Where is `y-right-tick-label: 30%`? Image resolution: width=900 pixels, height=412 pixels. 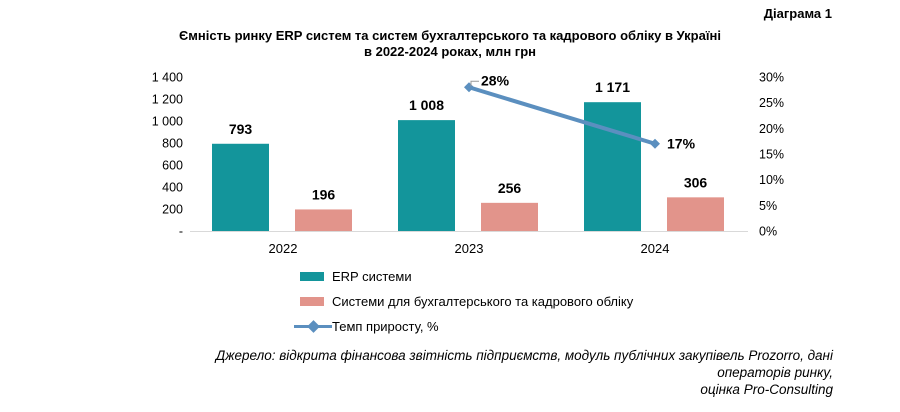 y-right-tick-label: 30% is located at coordinates (771, 78).